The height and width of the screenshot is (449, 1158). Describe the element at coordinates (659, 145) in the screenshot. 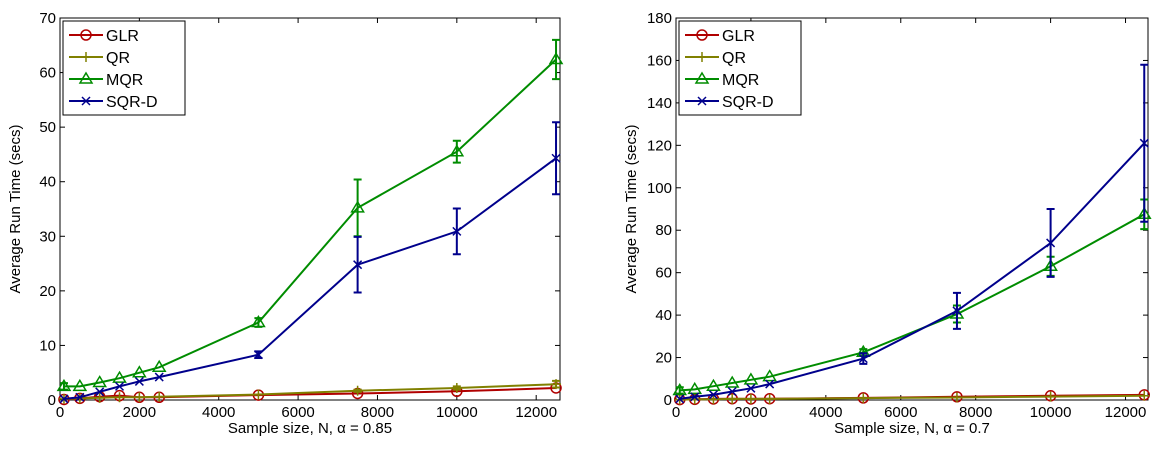

I see `y-tick-label: 120` at that location.